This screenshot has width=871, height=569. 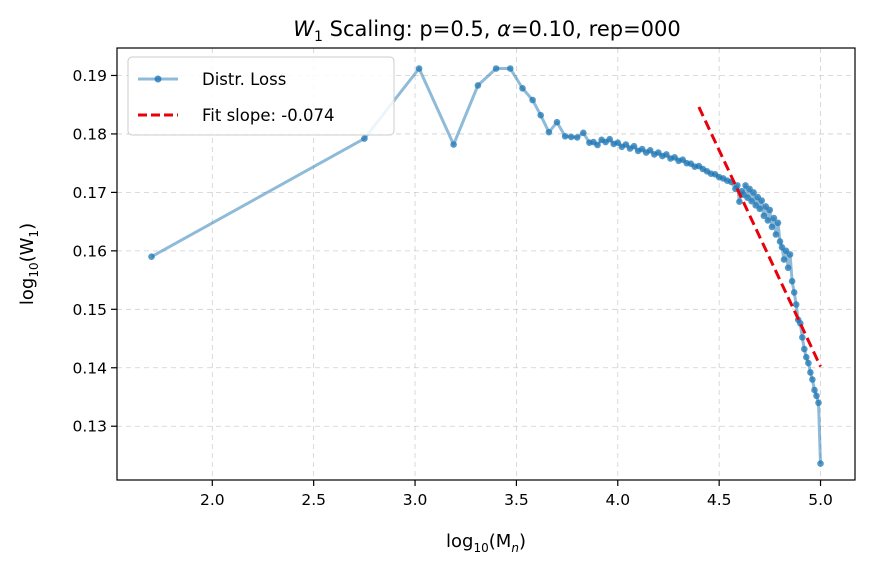 I want to click on y-label-arg: (W, so click(x=27, y=249).